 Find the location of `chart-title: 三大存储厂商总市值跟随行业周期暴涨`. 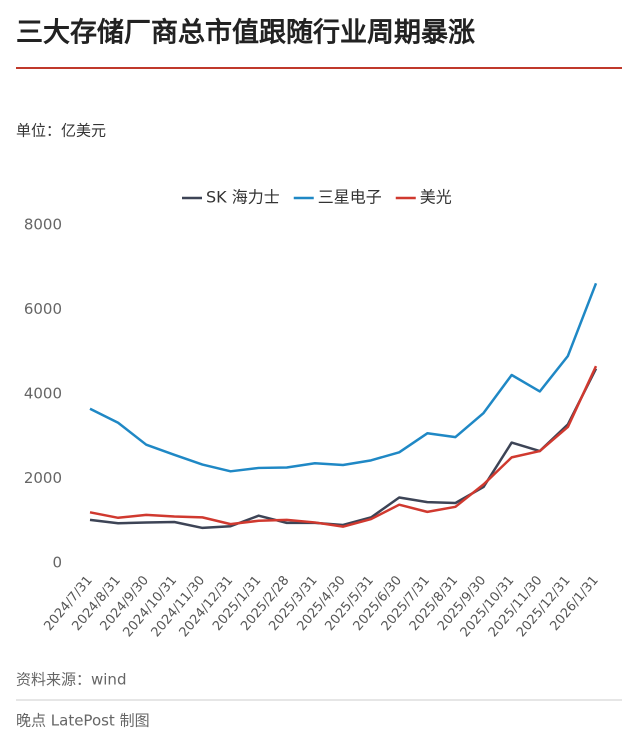

chart-title: 三大存储厂商总市值跟随行业周期暴涨 is located at coordinates (245, 33).